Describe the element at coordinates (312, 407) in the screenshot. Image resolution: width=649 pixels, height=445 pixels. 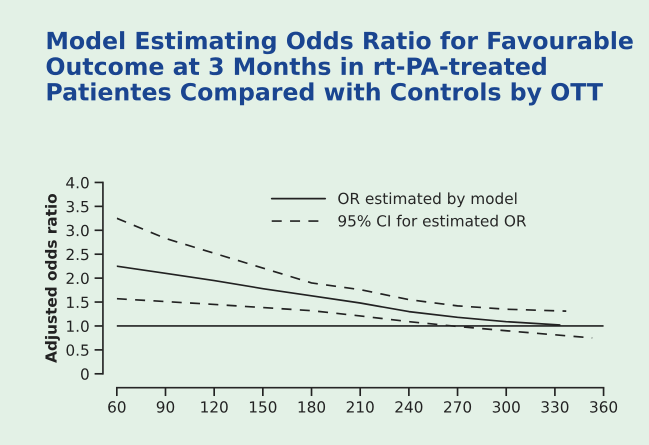
I see `x-tick-label: 180` at that location.